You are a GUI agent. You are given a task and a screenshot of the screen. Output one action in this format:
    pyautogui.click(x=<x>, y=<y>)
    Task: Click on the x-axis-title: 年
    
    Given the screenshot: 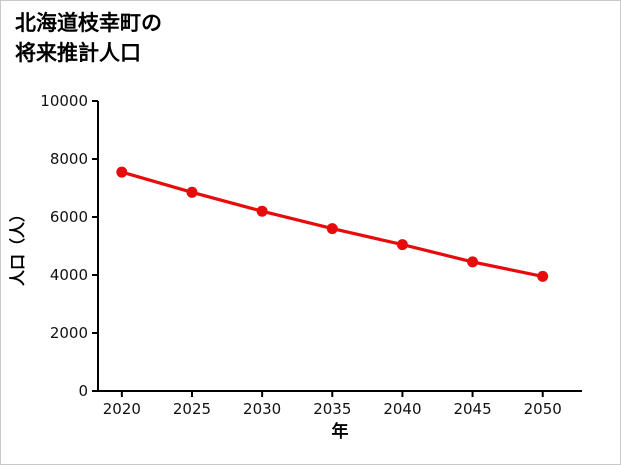 What is the action you would take?
    pyautogui.click(x=340, y=431)
    